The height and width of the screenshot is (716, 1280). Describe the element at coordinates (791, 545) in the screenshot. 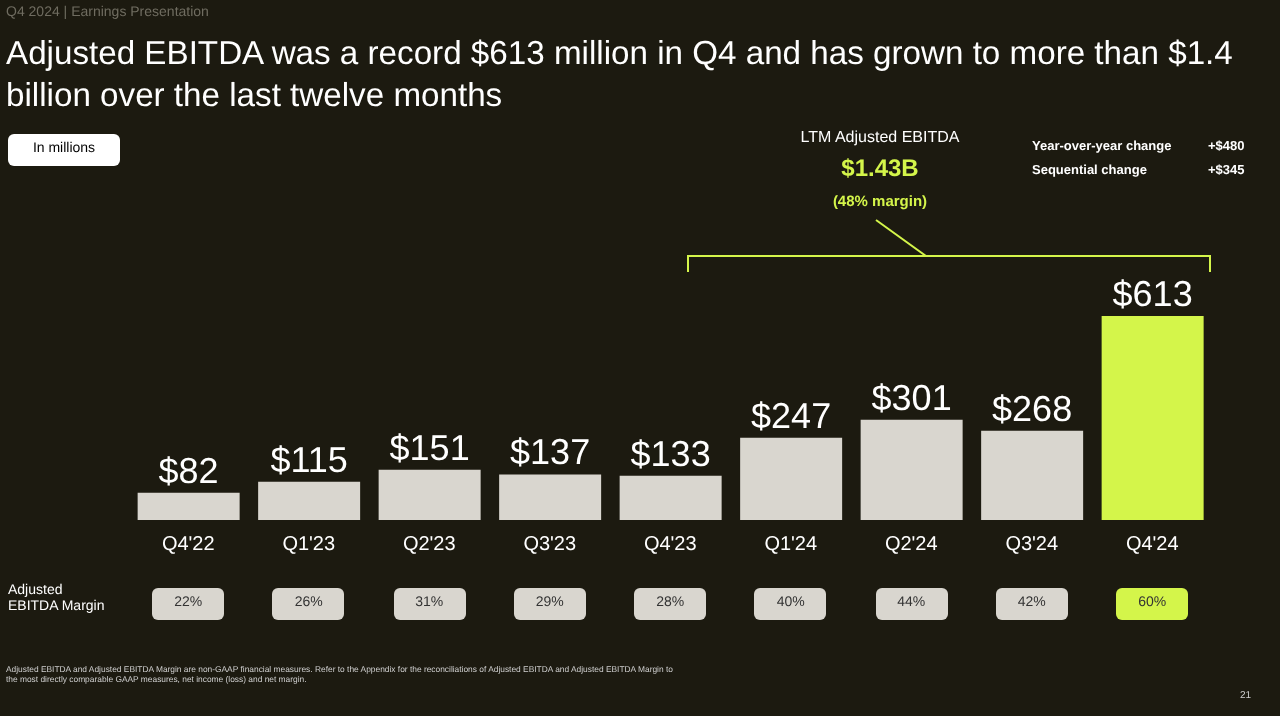

I see `x-tick-label: Q1'24` at that location.